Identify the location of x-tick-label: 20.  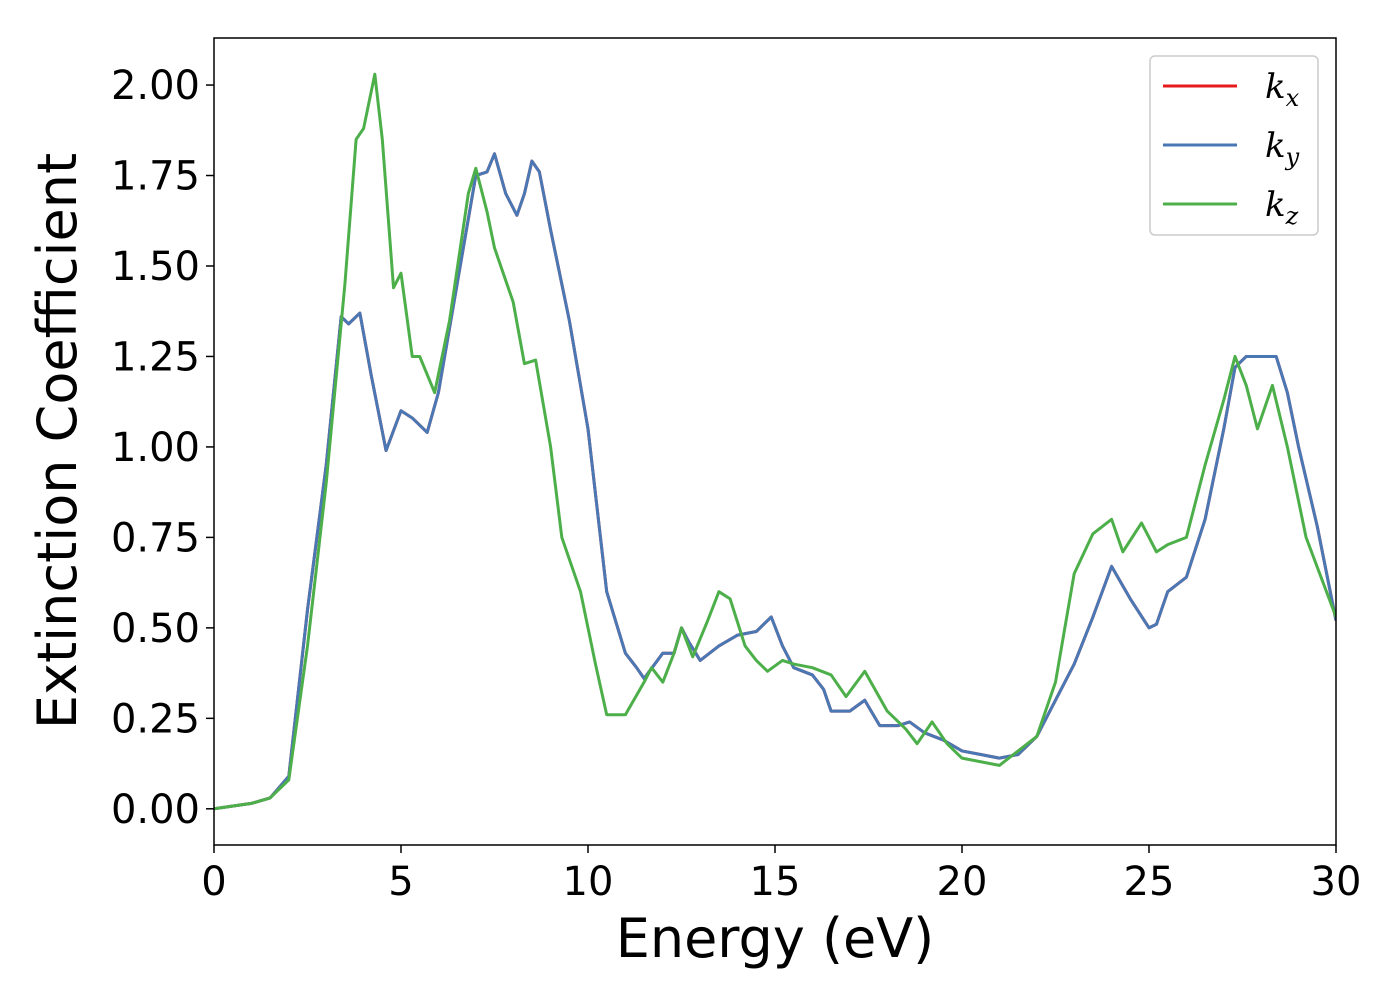
(962, 882).